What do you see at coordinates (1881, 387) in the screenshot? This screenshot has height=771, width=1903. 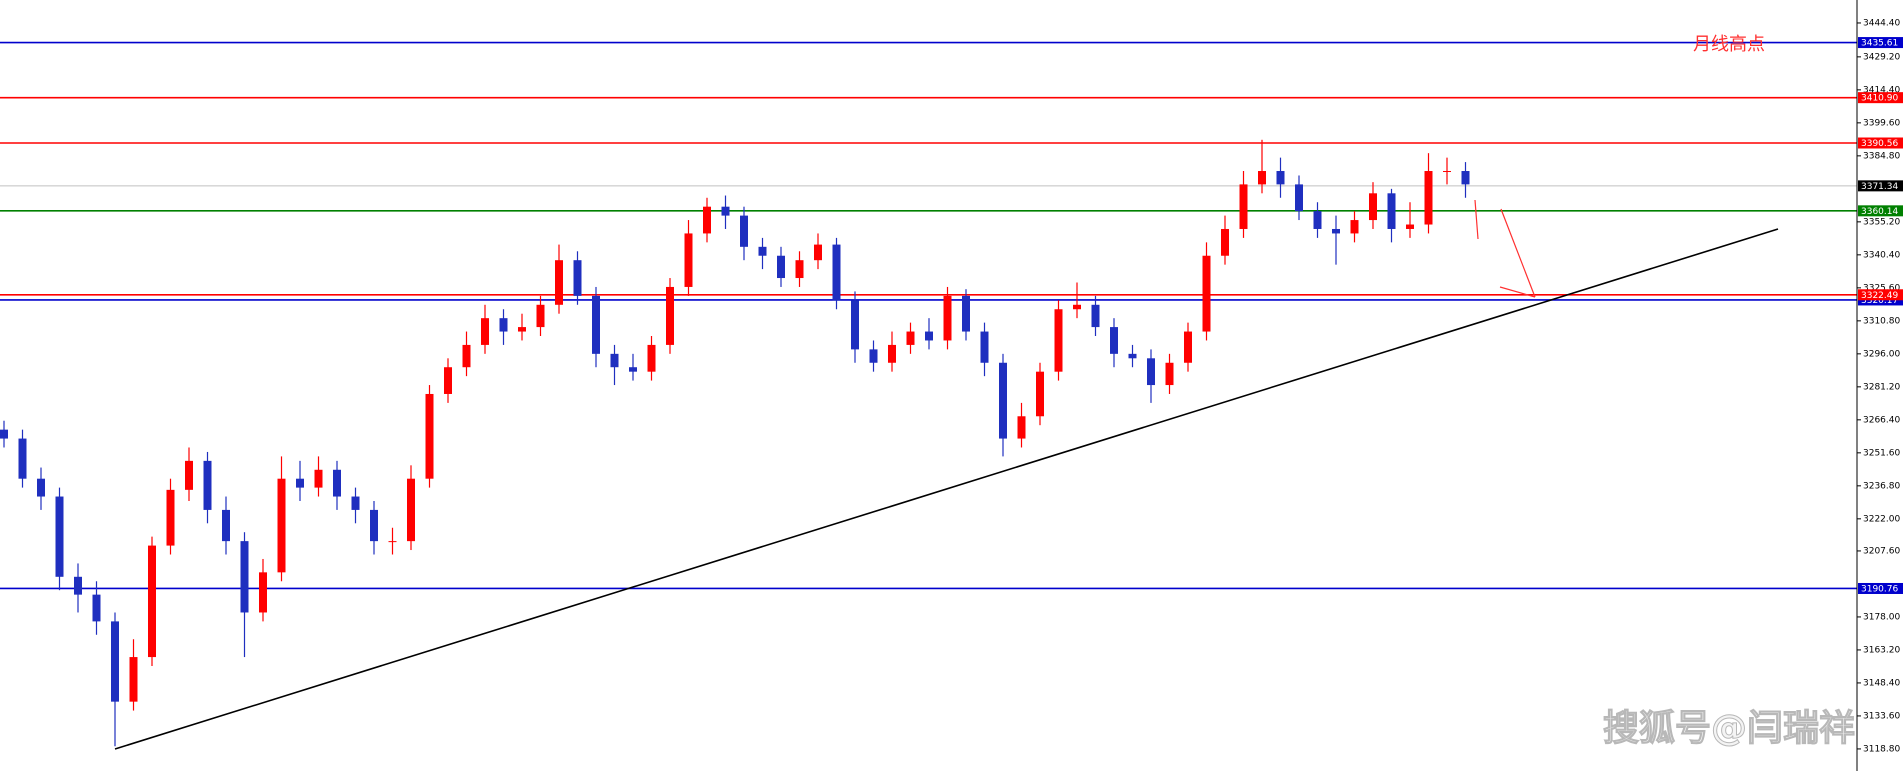 I see `y-tick-label: 3281.20` at bounding box center [1881, 387].